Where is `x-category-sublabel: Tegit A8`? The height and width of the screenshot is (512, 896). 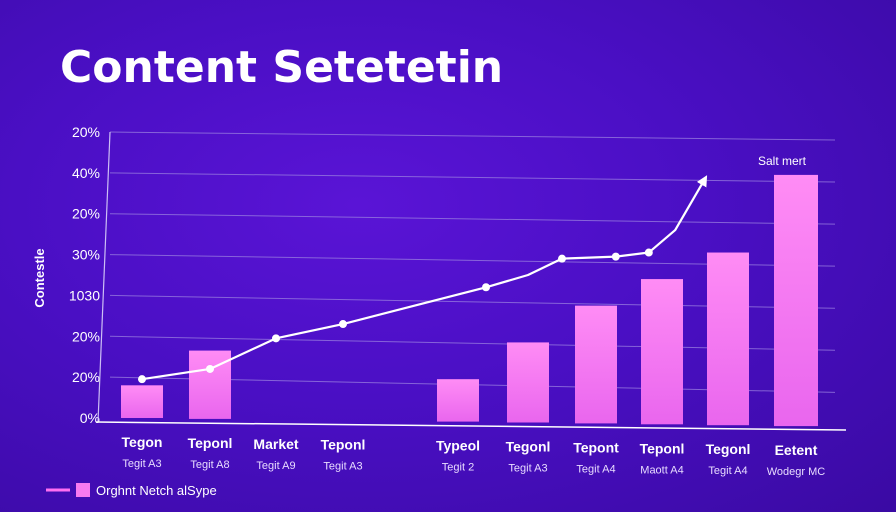
x-category-sublabel: Tegit A8 is located at coordinates (209, 465).